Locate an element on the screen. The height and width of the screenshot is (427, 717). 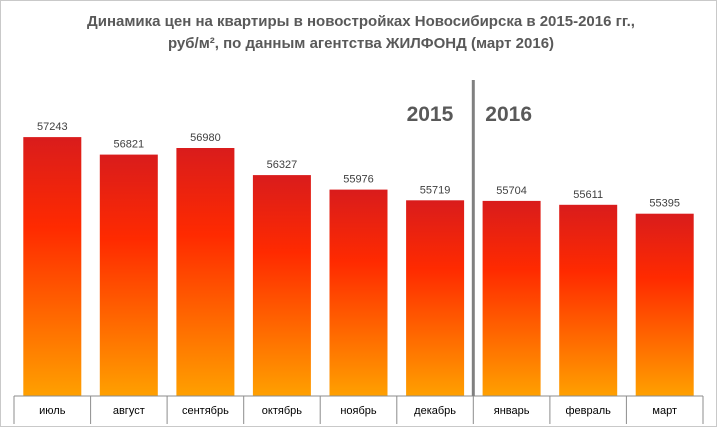
value-label-7: 55704 is located at coordinates (511, 191).